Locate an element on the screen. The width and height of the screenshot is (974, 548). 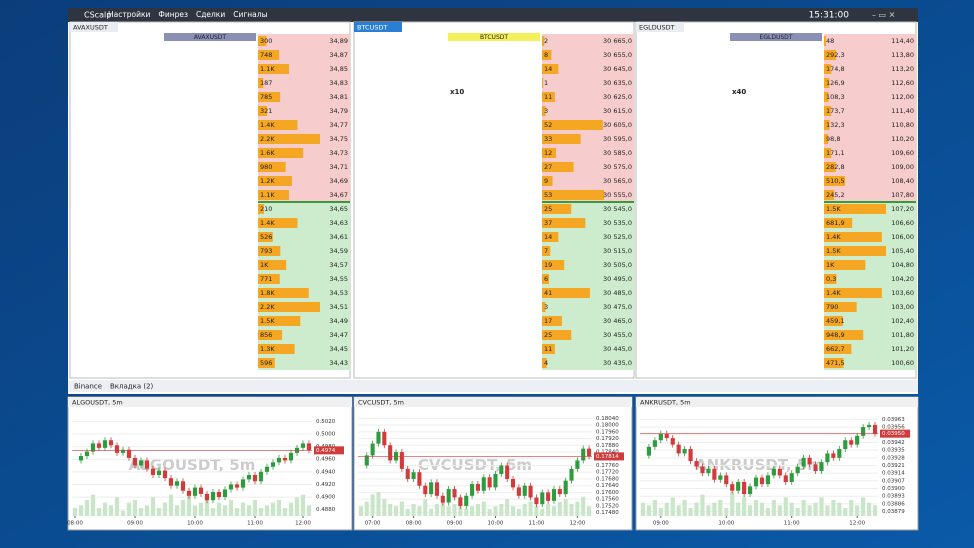
chart-tab: CVCUSDT, 5m is located at coordinates (381, 403).